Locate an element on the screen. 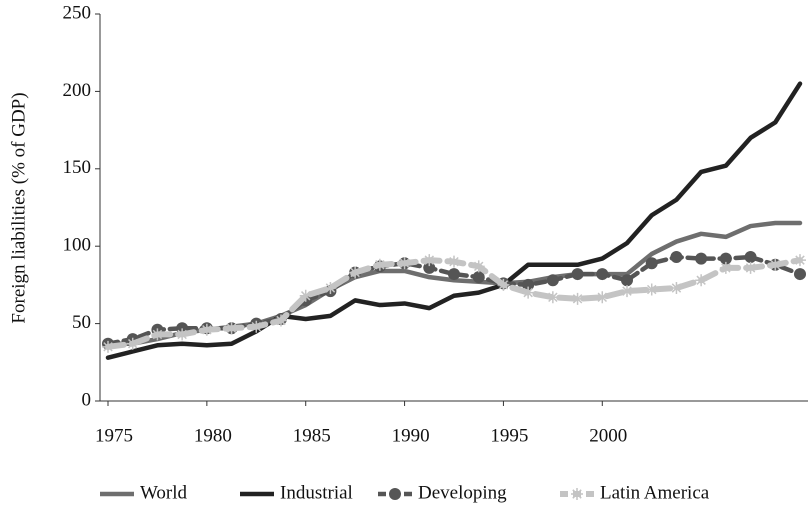 The image size is (811, 509). y-tick-label: 250 is located at coordinates (77, 12).